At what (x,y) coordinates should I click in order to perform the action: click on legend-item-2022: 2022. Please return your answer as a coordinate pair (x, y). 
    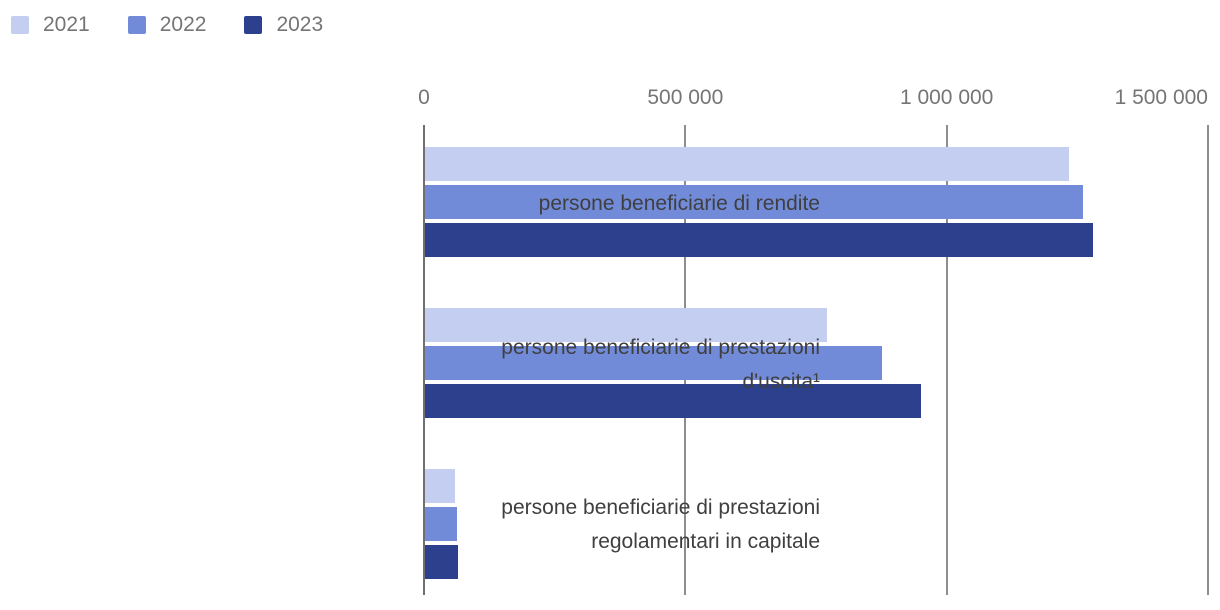
    Looking at the image, I should click on (167, 25).